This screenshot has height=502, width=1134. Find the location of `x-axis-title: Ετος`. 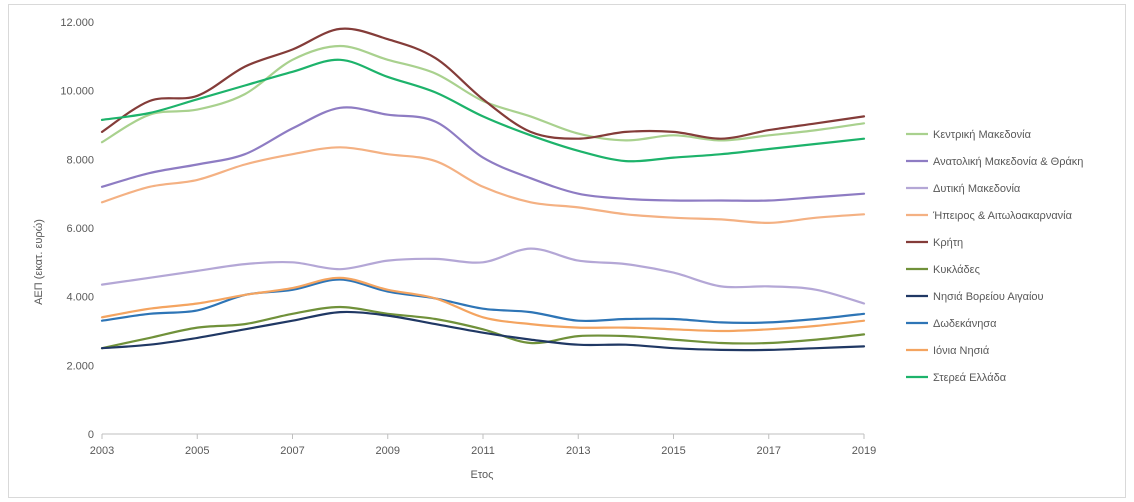

x-axis-title: Ετος is located at coordinates (482, 475).